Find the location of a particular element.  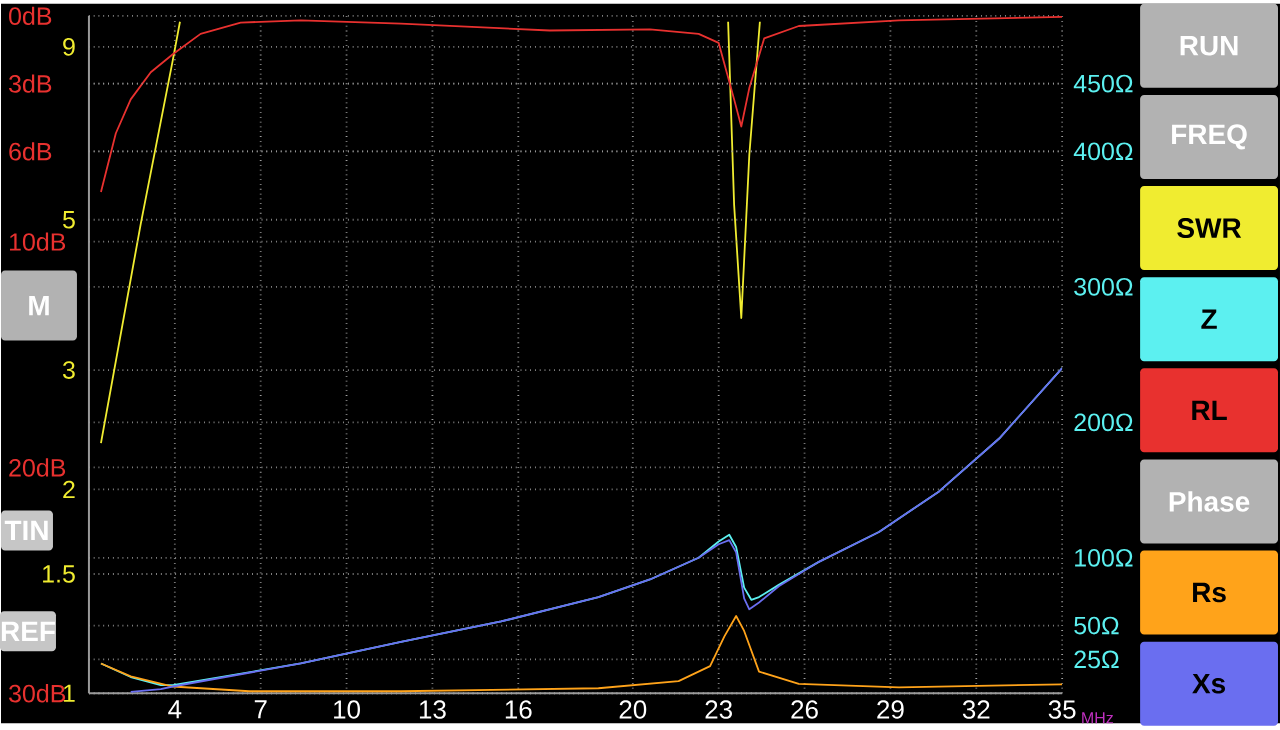

y2-tick-label: 0dB is located at coordinates (30, 15).